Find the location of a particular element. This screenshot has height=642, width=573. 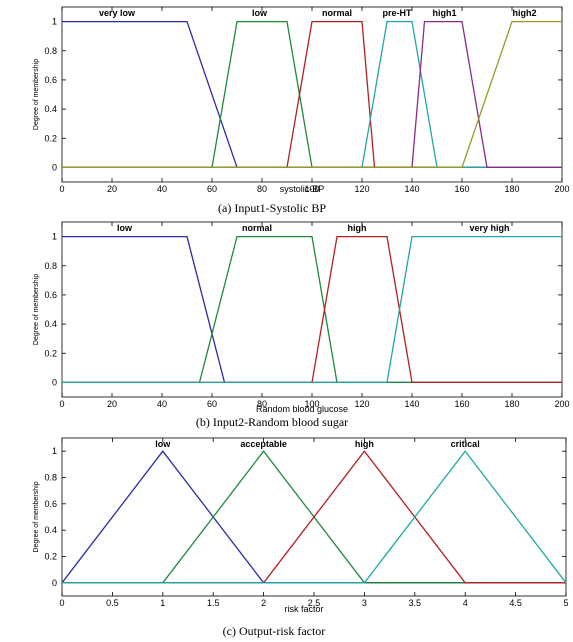

figure-caption: (b) Input2-Random blood sugar is located at coordinates (272, 422).